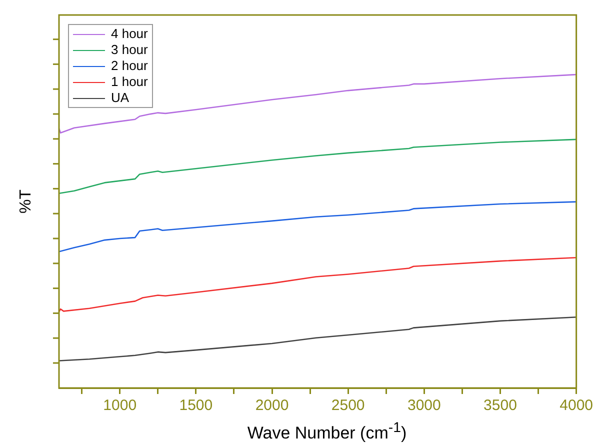  What do you see at coordinates (120, 405) in the screenshot?
I see `x-tick-label: 1000` at bounding box center [120, 405].